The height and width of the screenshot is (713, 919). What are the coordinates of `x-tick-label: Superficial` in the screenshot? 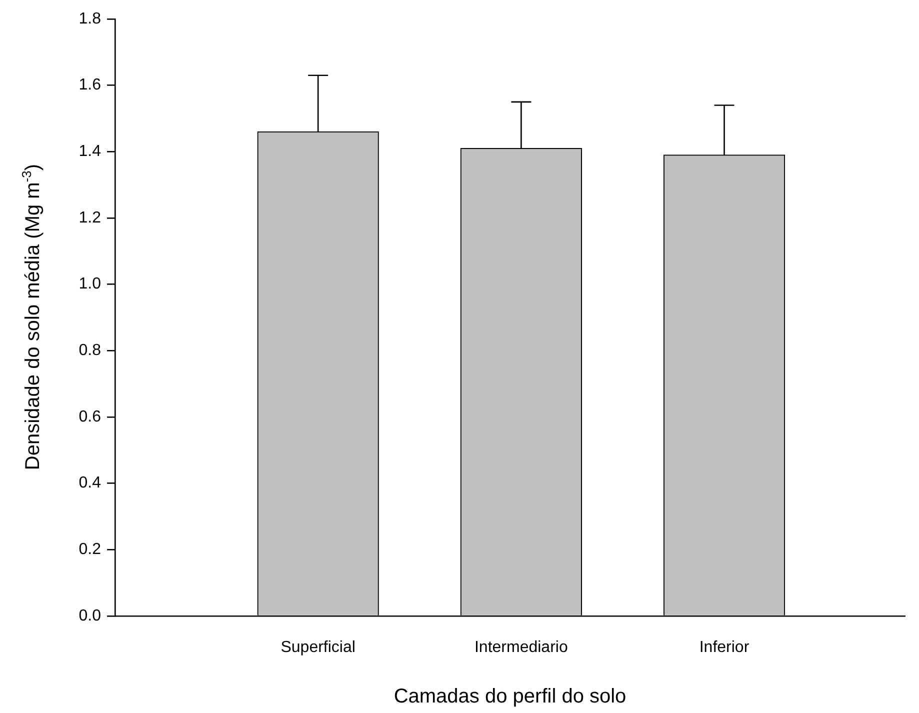 It's located at (318, 647).